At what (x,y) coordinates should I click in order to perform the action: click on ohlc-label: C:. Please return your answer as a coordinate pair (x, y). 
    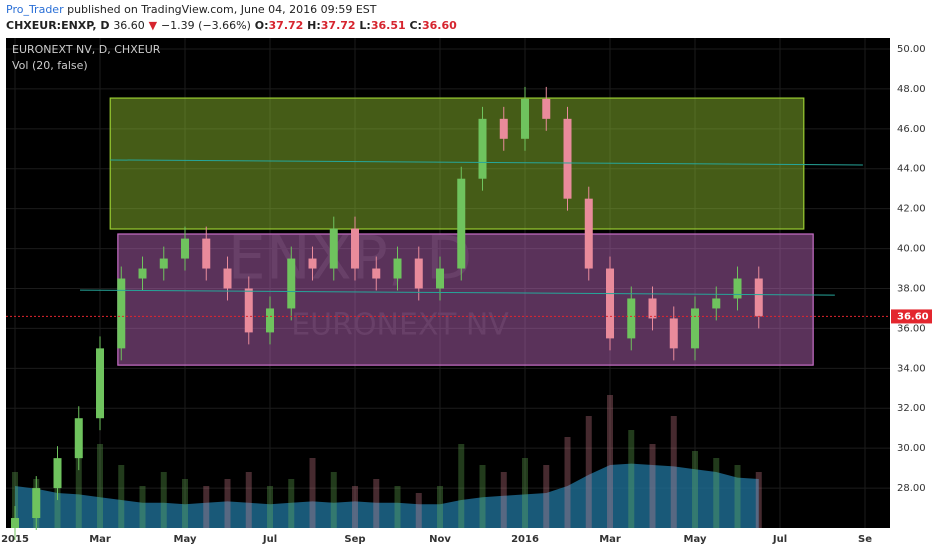
    Looking at the image, I should click on (415, 25).